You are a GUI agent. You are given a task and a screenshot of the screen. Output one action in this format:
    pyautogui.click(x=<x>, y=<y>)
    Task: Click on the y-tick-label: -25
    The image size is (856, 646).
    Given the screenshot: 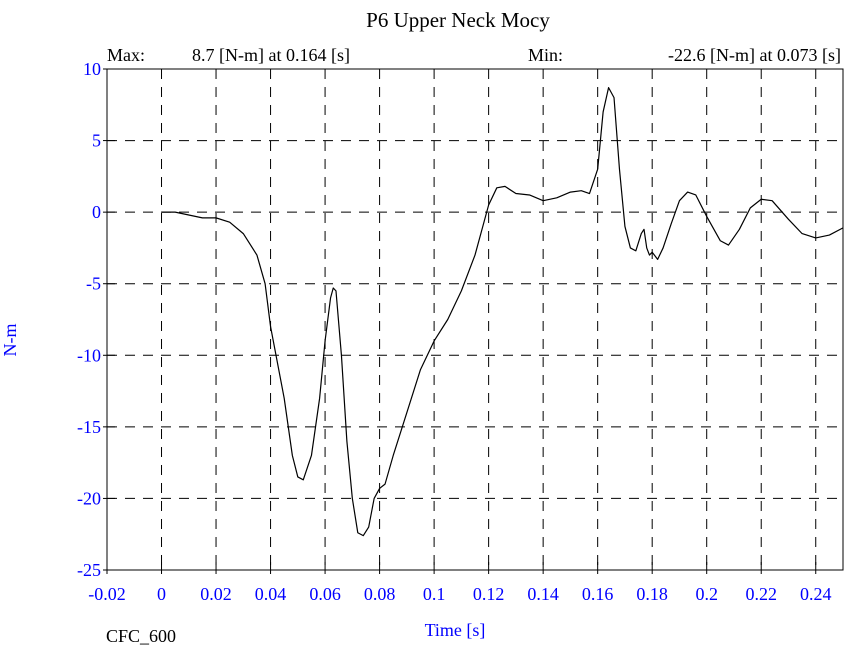 What is the action you would take?
    pyautogui.click(x=89, y=570)
    